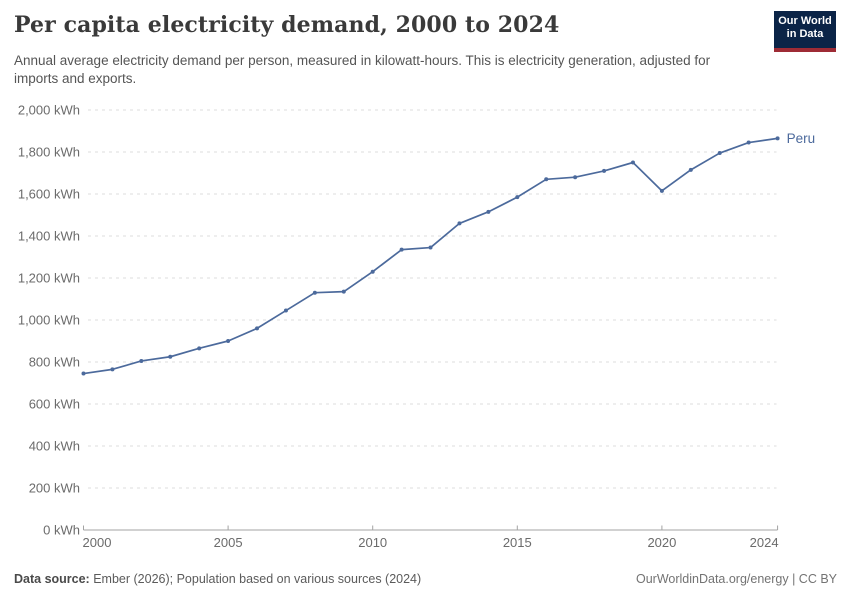 The image size is (850, 600). I want to click on y-tick-label: 1,200 kWh, so click(49, 278).